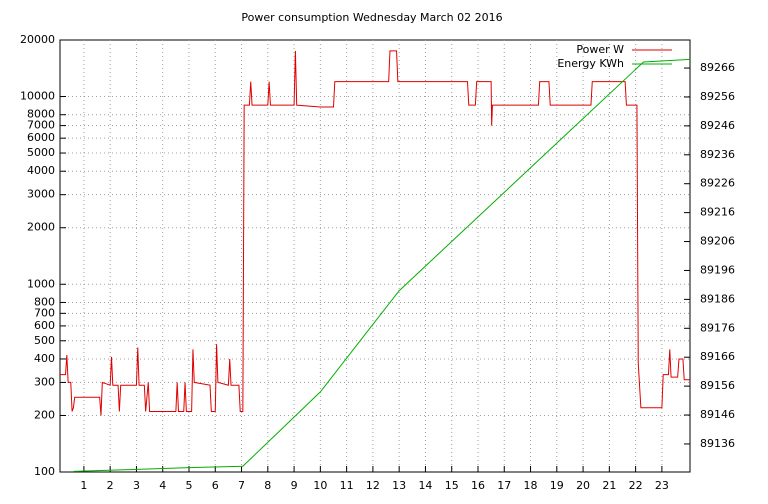 Image resolution: width=768 pixels, height=504 pixels. I want to click on x-tick-label: 7, so click(241, 485).